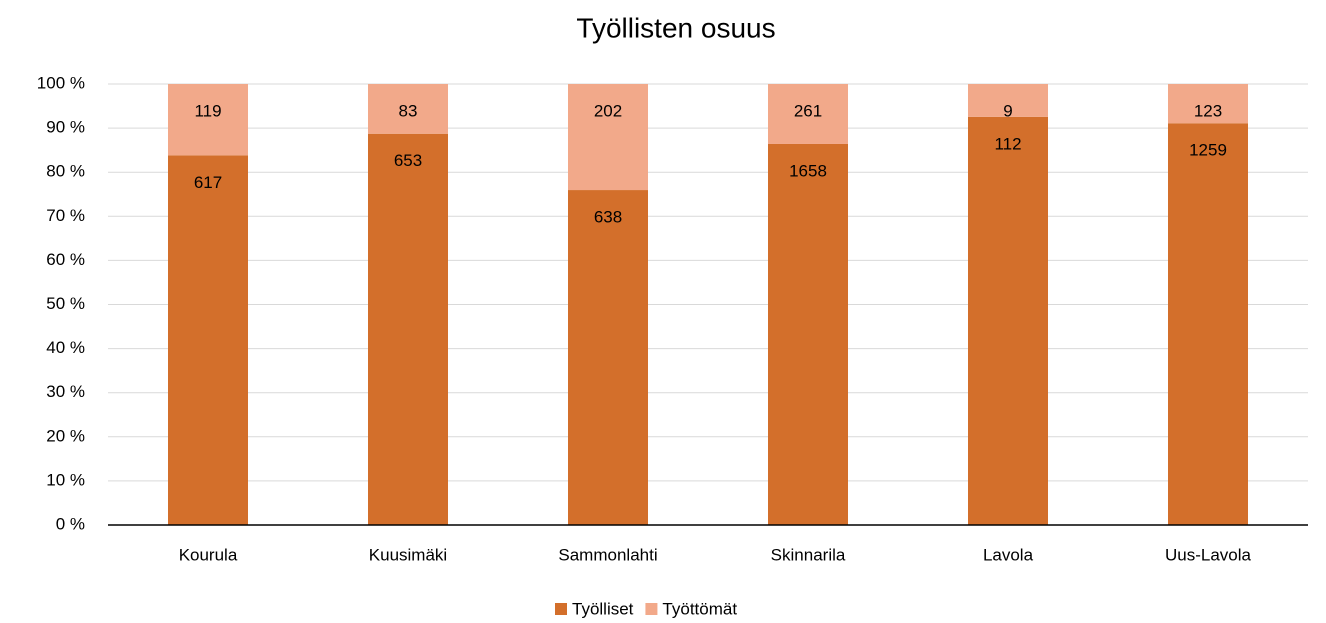  What do you see at coordinates (1008, 554) in the screenshot?
I see `x-tick-label: Lavola` at bounding box center [1008, 554].